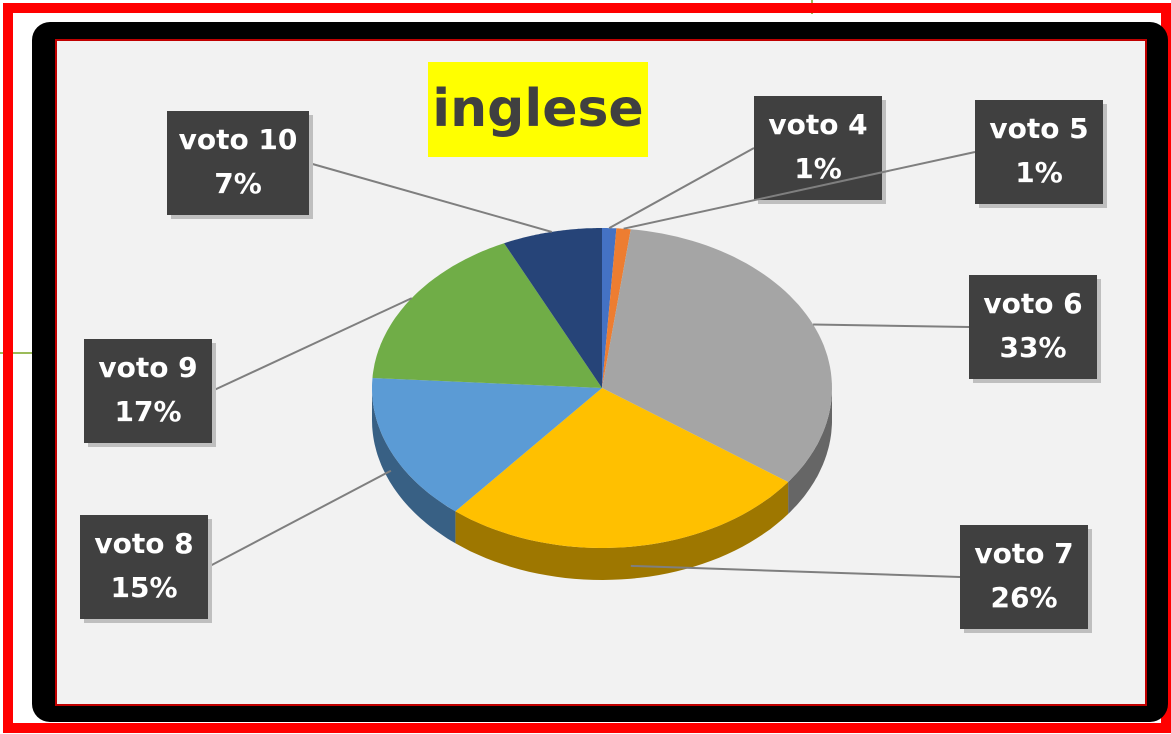  I want to click on label-category: voto 6, so click(1032, 303).